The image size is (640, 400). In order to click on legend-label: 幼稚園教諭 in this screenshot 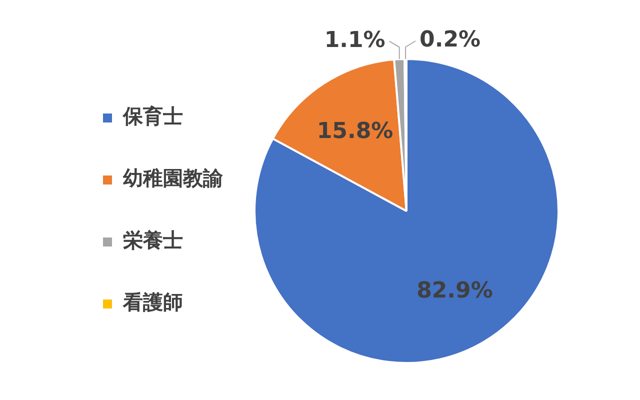, I will do `click(173, 178)`.